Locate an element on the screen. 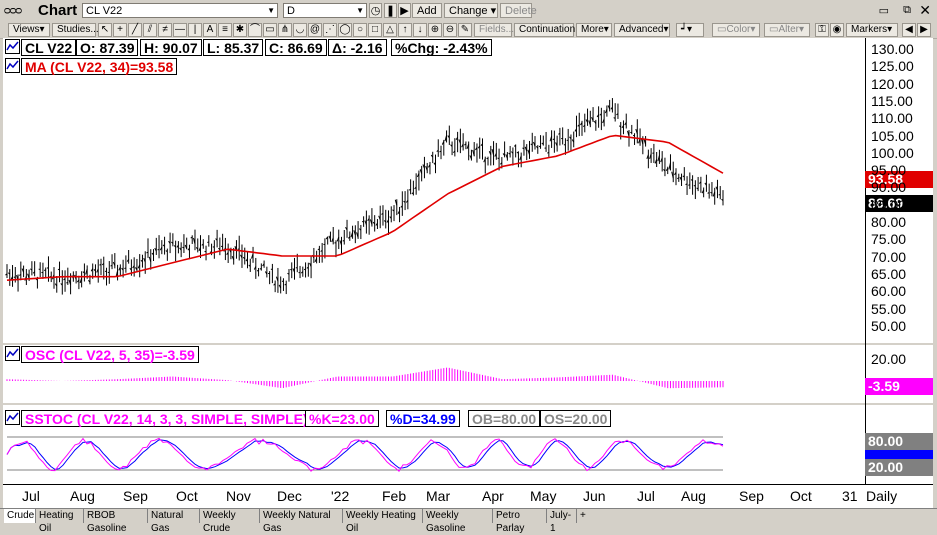 The width and height of the screenshot is (937, 535). tab-natural-gas: Natural Gas is located at coordinates (174, 516).